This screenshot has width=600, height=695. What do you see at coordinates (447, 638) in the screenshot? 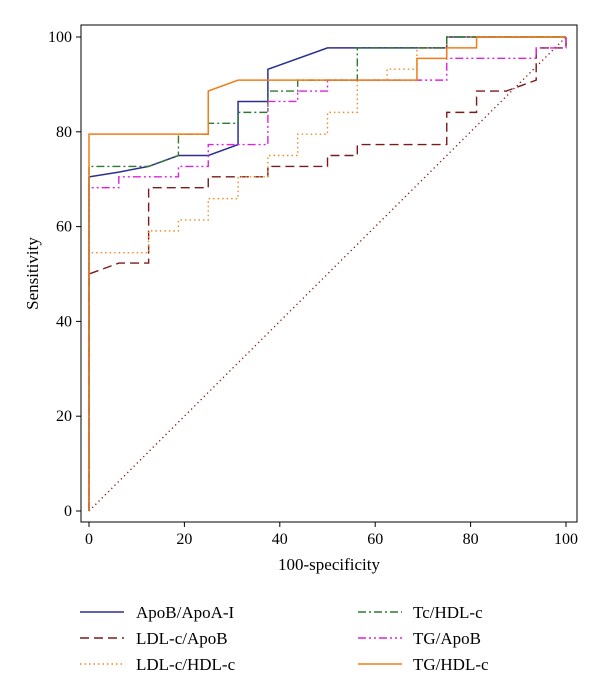
I see `legend-label: TG/ApoB` at bounding box center [447, 638].